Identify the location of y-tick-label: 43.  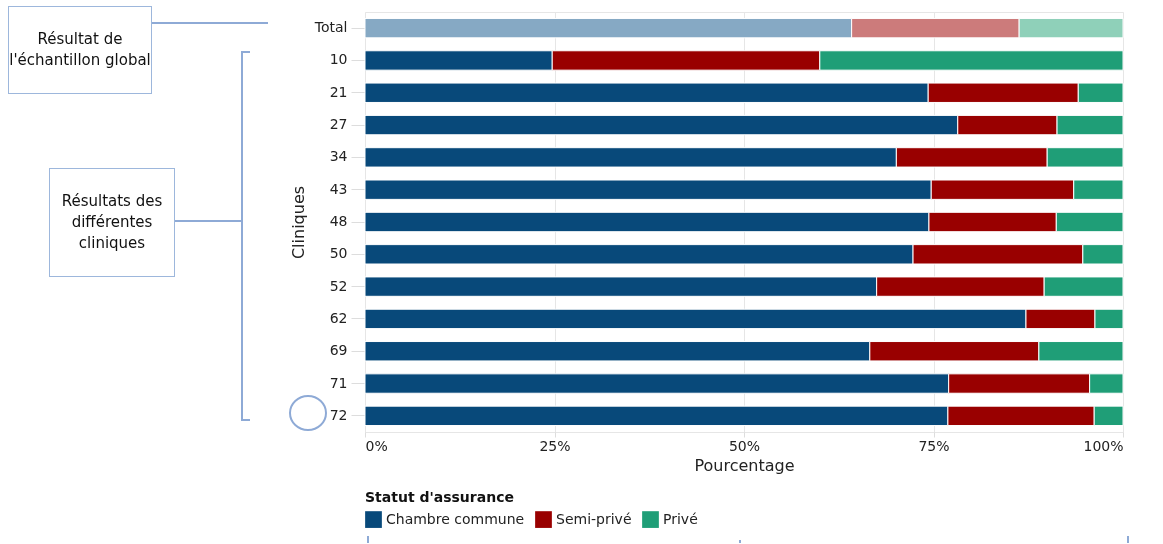
(338, 188).